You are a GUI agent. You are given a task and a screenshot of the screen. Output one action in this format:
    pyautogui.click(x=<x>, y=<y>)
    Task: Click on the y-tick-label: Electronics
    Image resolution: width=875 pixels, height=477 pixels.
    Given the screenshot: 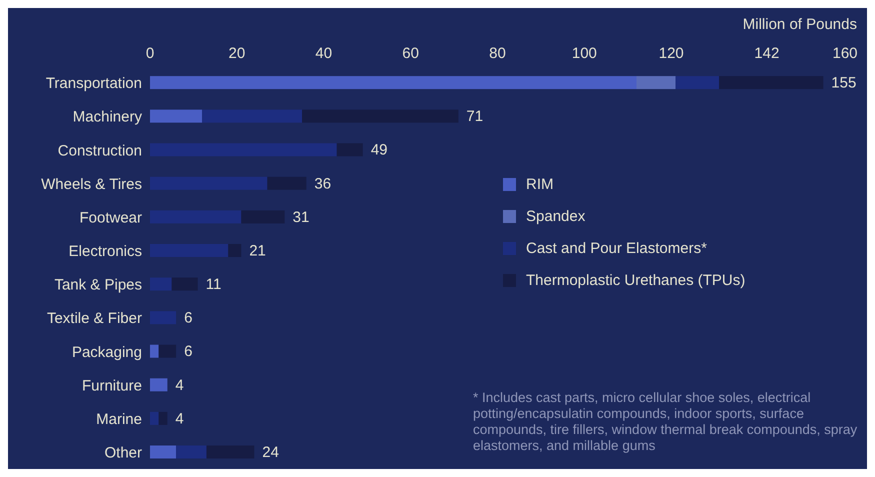 What is the action you would take?
    pyautogui.click(x=105, y=251)
    